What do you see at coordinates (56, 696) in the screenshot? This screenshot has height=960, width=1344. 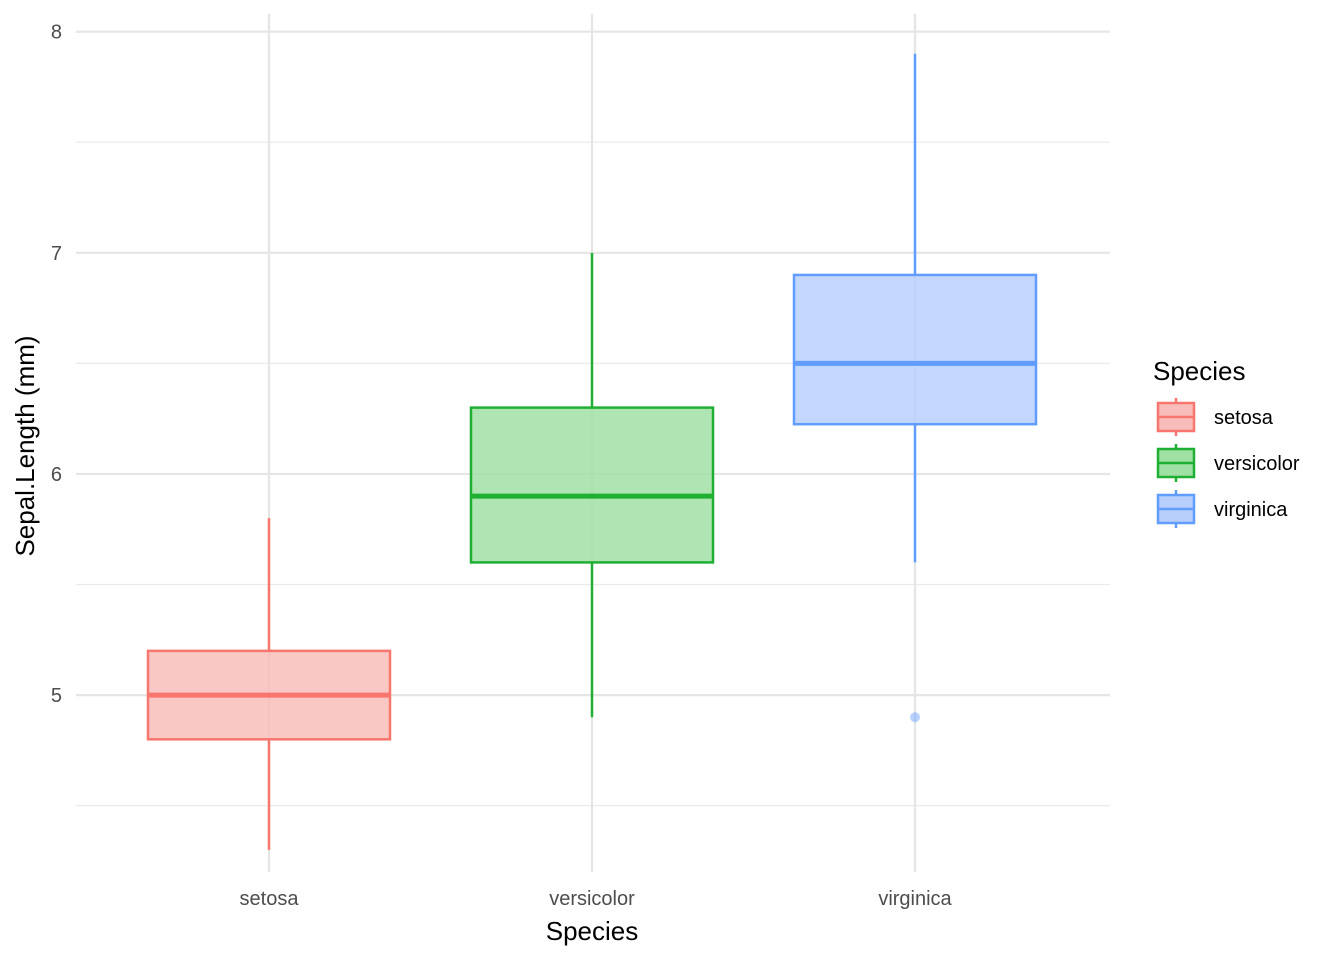 I see `y-tick-label: 5` at bounding box center [56, 696].